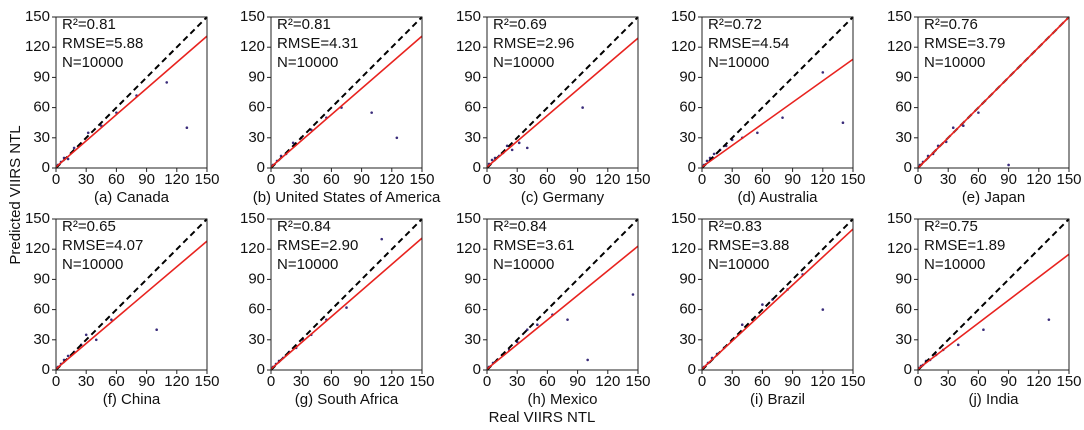 The width and height of the screenshot is (1084, 430). I want to click on panel-title: (h) Mexico, so click(562, 399).